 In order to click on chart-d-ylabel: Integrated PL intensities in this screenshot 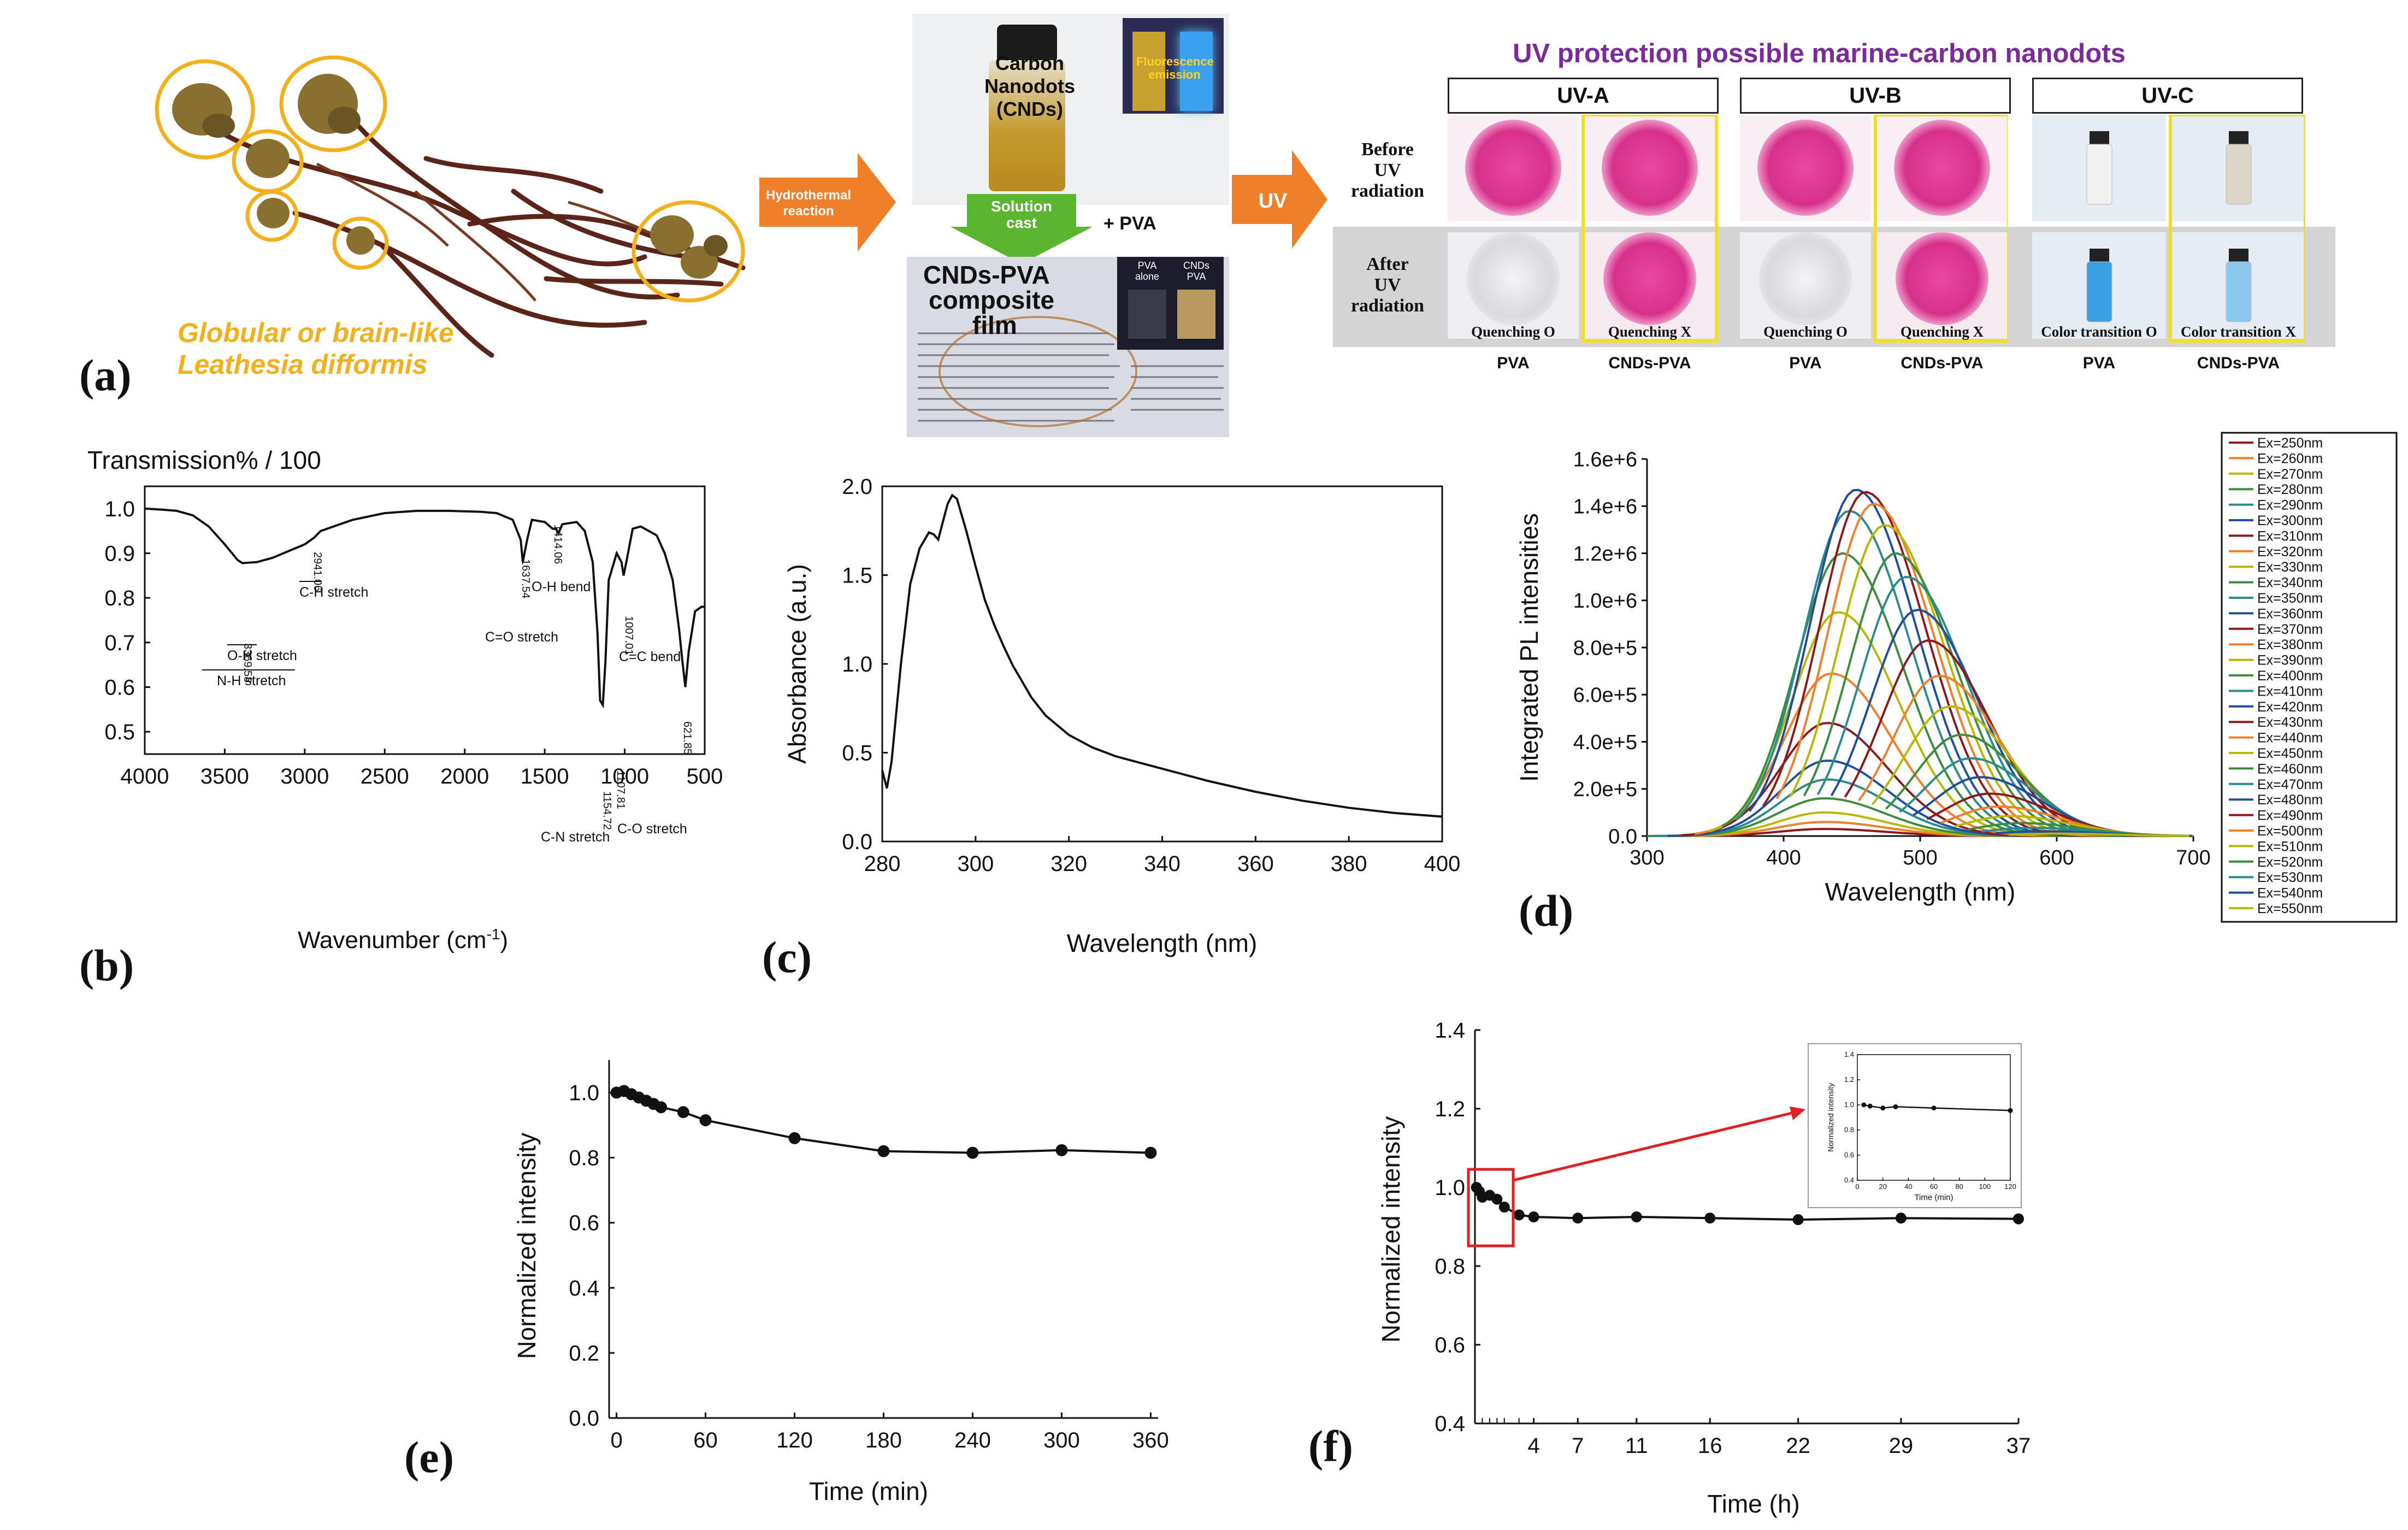, I will do `click(1529, 647)`.